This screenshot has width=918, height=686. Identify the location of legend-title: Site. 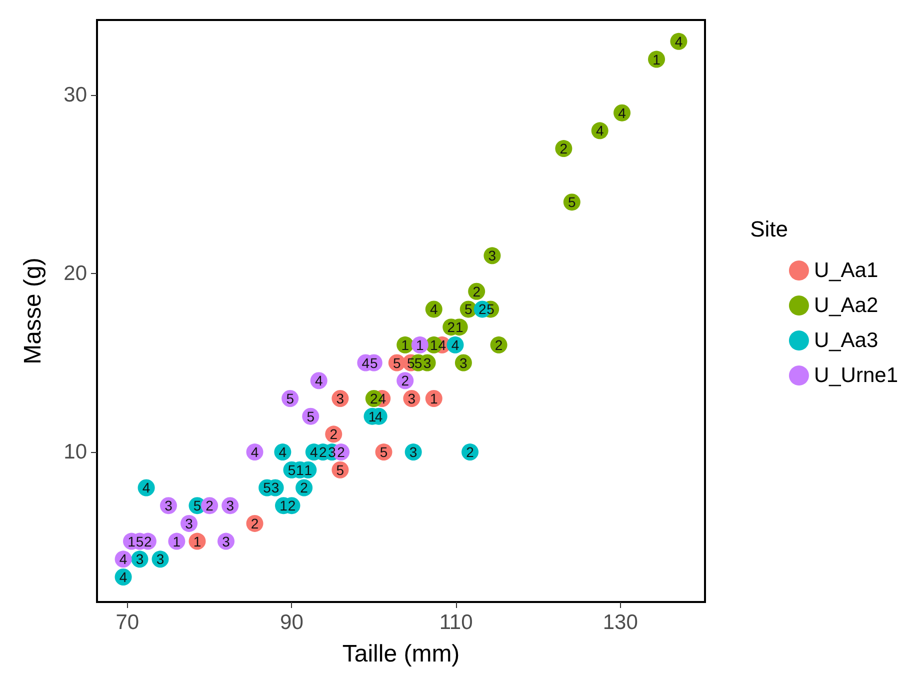
(769, 229).